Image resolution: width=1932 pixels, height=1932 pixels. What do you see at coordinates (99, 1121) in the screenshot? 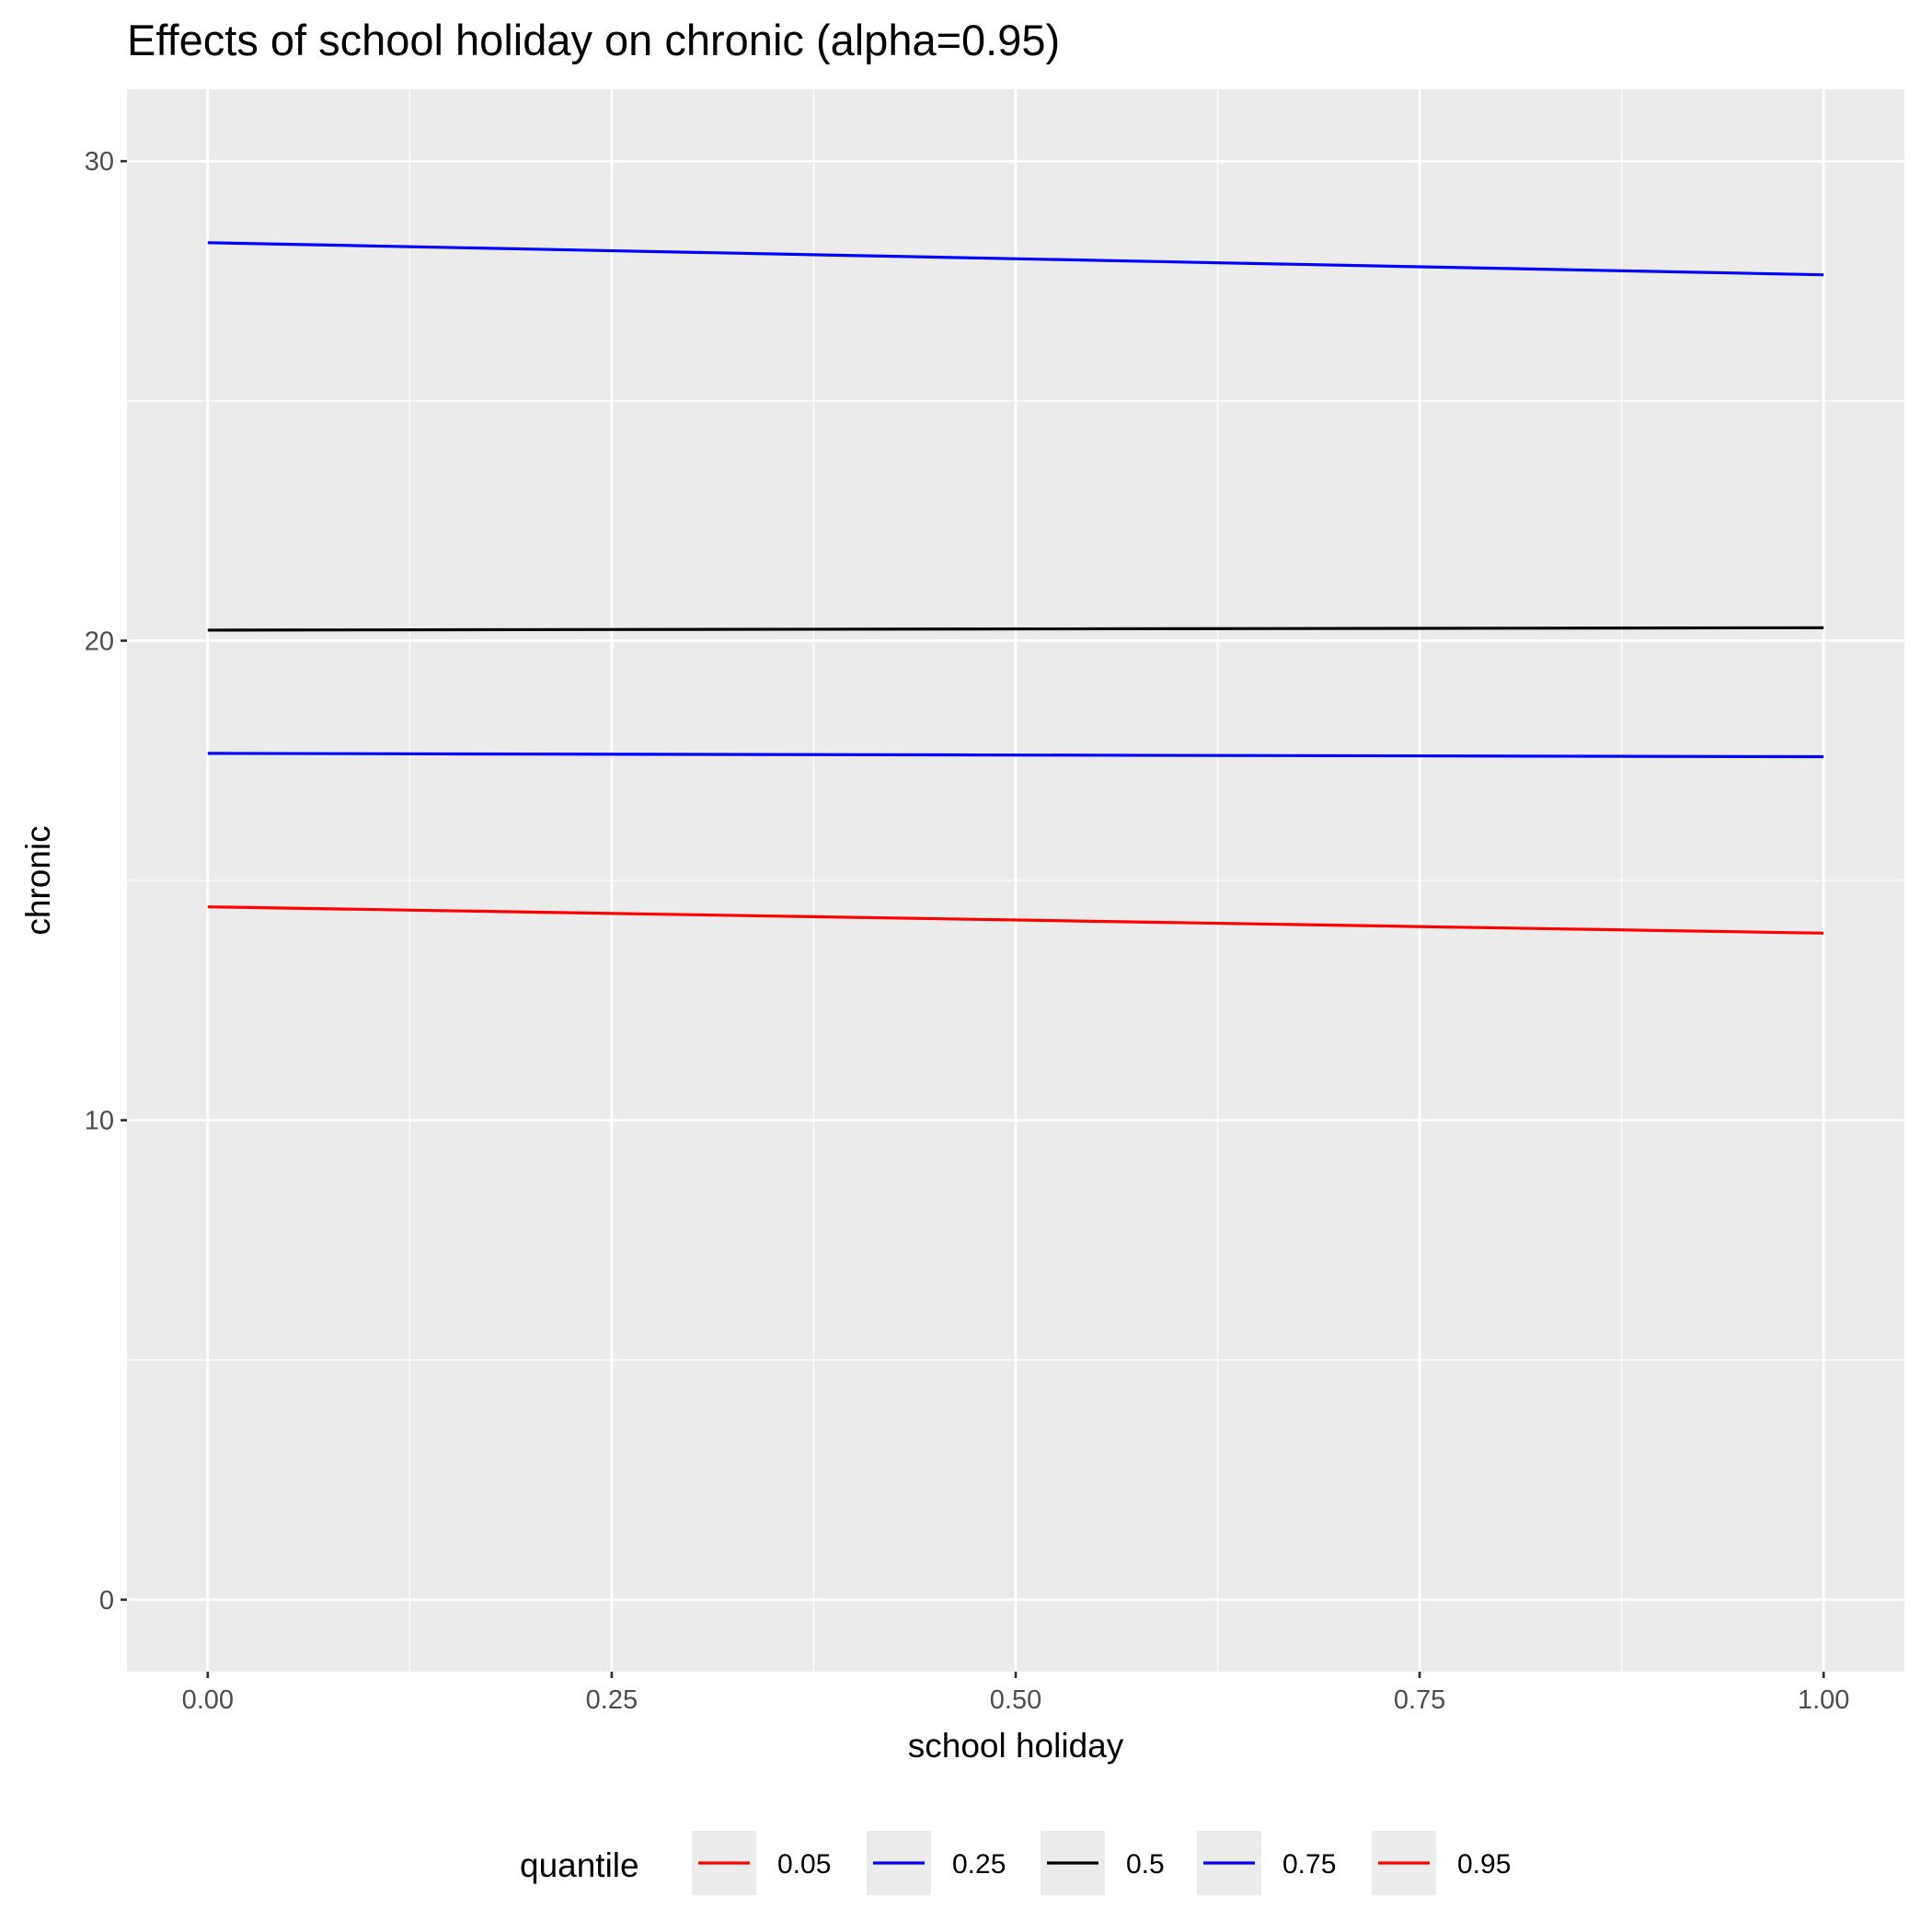
I see `y-tick-label: 10` at bounding box center [99, 1121].